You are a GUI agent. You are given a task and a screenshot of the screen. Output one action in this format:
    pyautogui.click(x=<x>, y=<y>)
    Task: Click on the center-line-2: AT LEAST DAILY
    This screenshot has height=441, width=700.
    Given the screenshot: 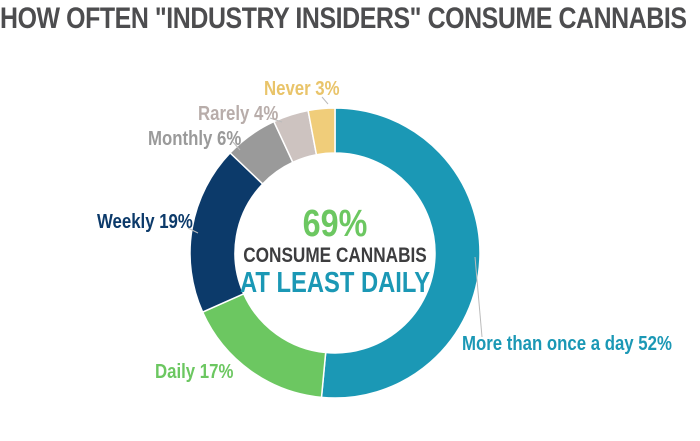 What is the action you would take?
    pyautogui.click(x=335, y=282)
    